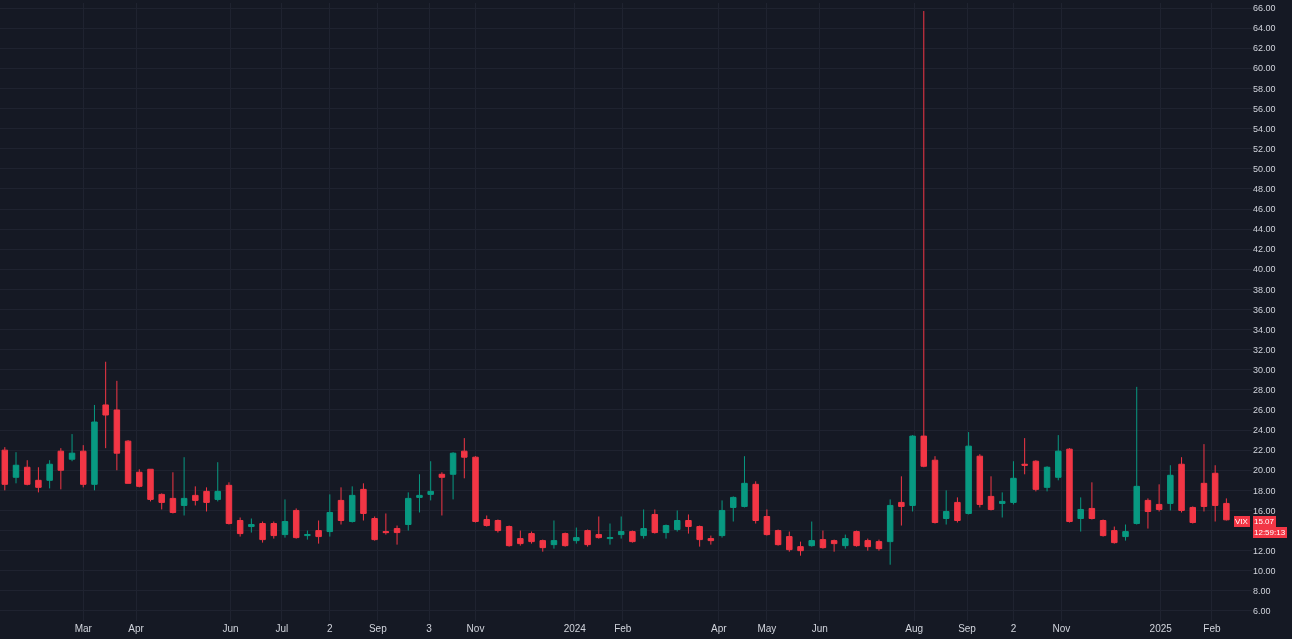  I want to click on y-tick-label: 32.00, so click(1264, 349).